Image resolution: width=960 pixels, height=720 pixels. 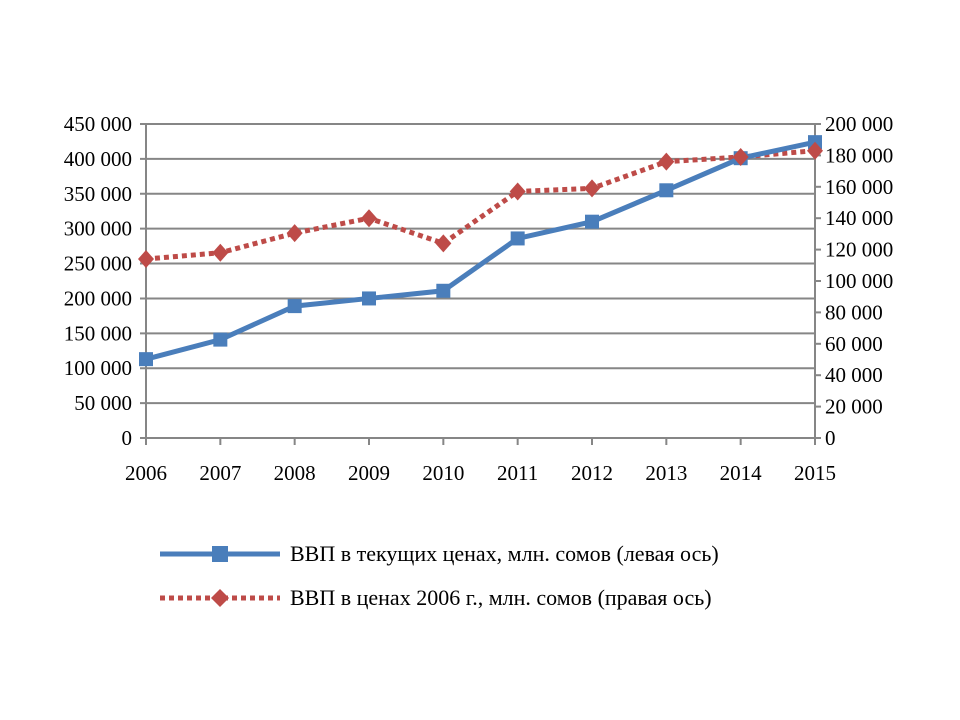 What do you see at coordinates (103, 403) in the screenshot?
I see `left-tick-label: 50 000` at bounding box center [103, 403].